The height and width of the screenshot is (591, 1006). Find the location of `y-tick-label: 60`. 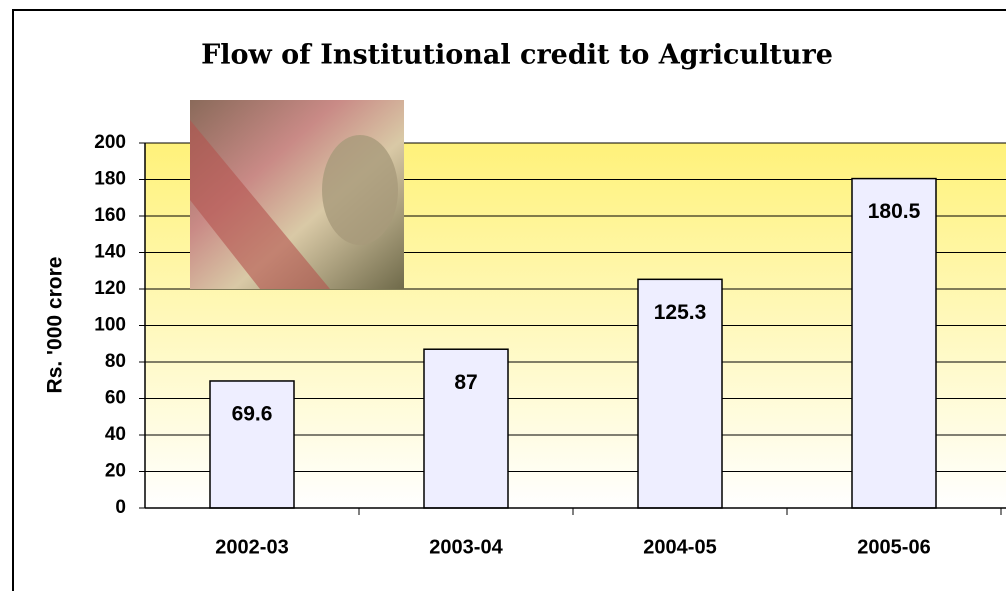

y-tick-label: 60 is located at coordinates (115, 398).